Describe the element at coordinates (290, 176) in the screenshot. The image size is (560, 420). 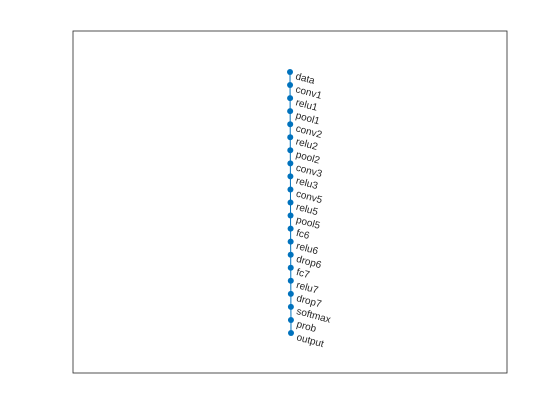
I see `node-relu3` at that location.